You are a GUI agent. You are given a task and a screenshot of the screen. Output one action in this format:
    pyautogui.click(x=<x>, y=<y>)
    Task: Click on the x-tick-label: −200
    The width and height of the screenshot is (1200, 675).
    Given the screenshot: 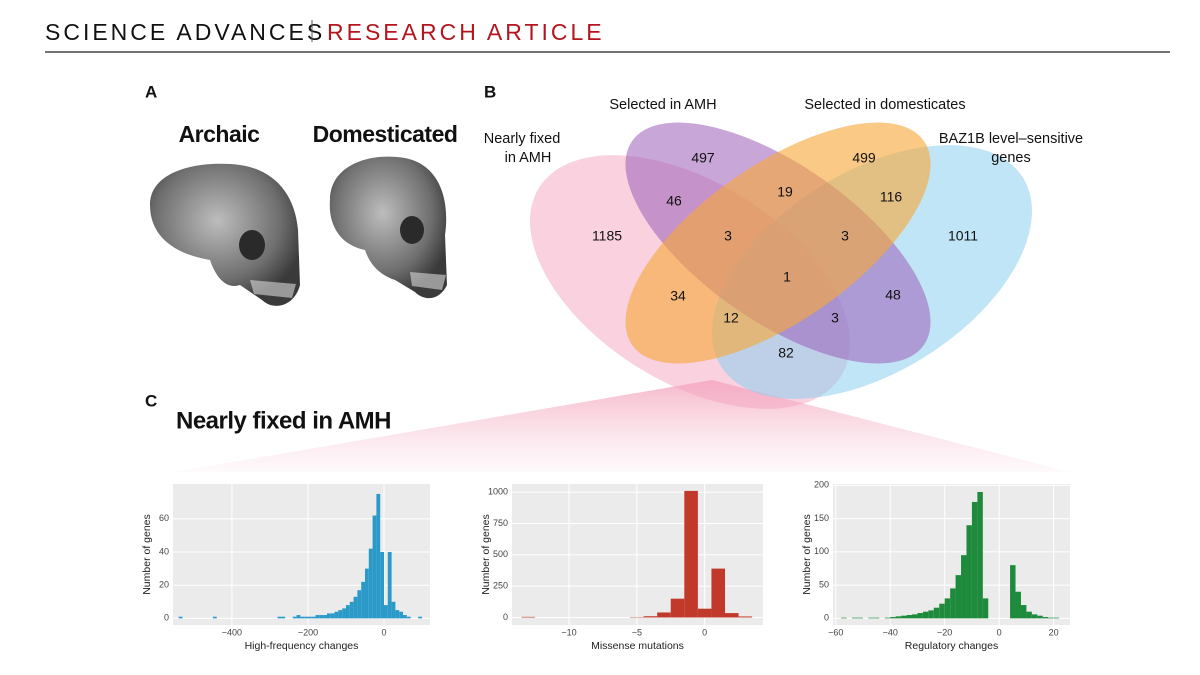 What is the action you would take?
    pyautogui.click(x=308, y=632)
    